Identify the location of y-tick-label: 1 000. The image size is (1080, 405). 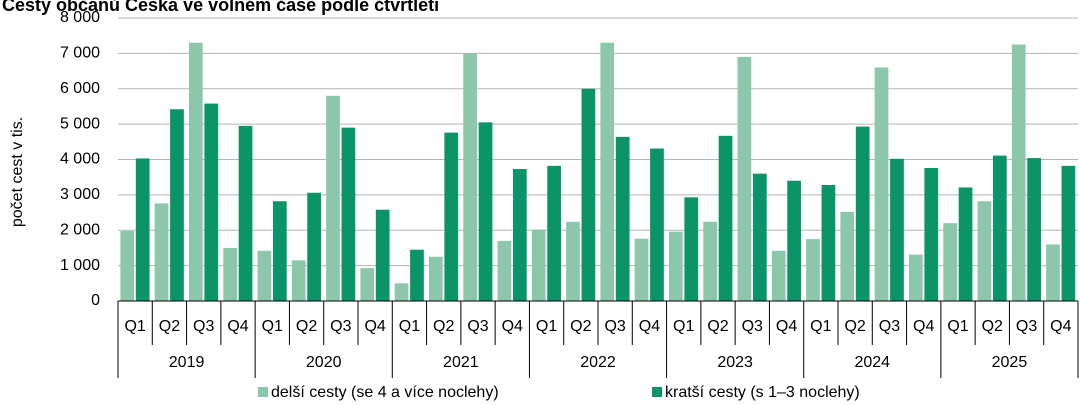
(80, 265).